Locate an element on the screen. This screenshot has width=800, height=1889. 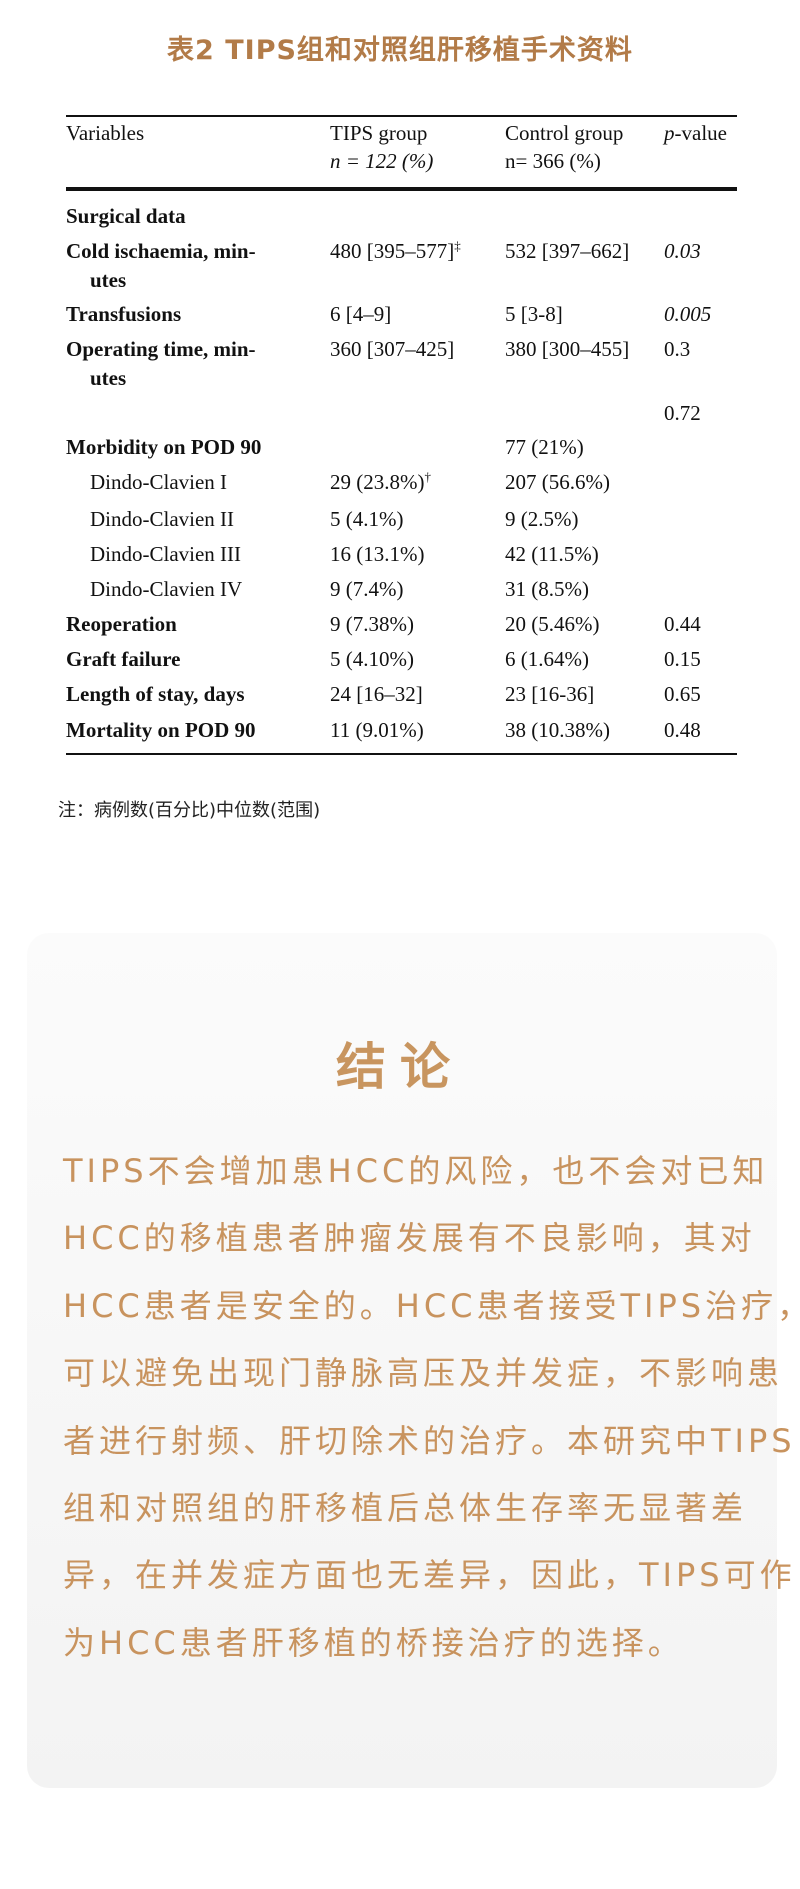
tips-value: 24 [16–32] is located at coordinates (376, 694).